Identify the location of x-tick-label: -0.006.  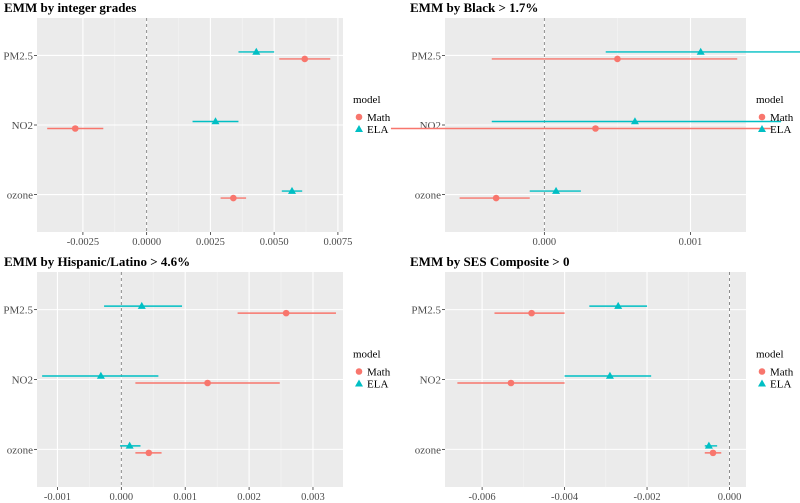
(482, 497).